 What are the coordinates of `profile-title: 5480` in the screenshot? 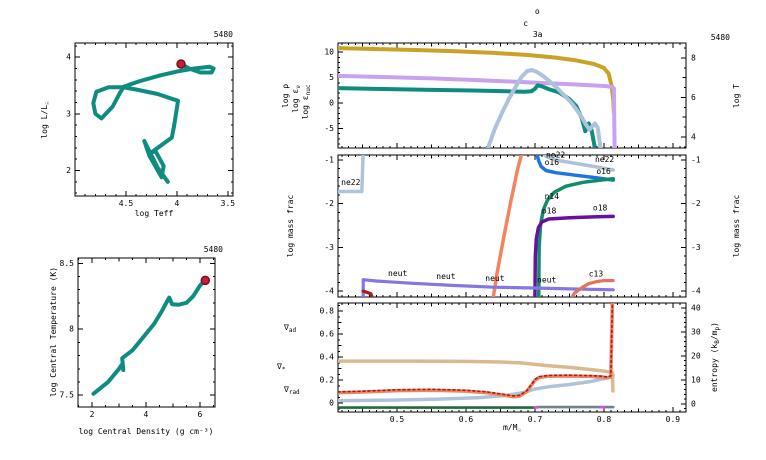 It's located at (720, 37).